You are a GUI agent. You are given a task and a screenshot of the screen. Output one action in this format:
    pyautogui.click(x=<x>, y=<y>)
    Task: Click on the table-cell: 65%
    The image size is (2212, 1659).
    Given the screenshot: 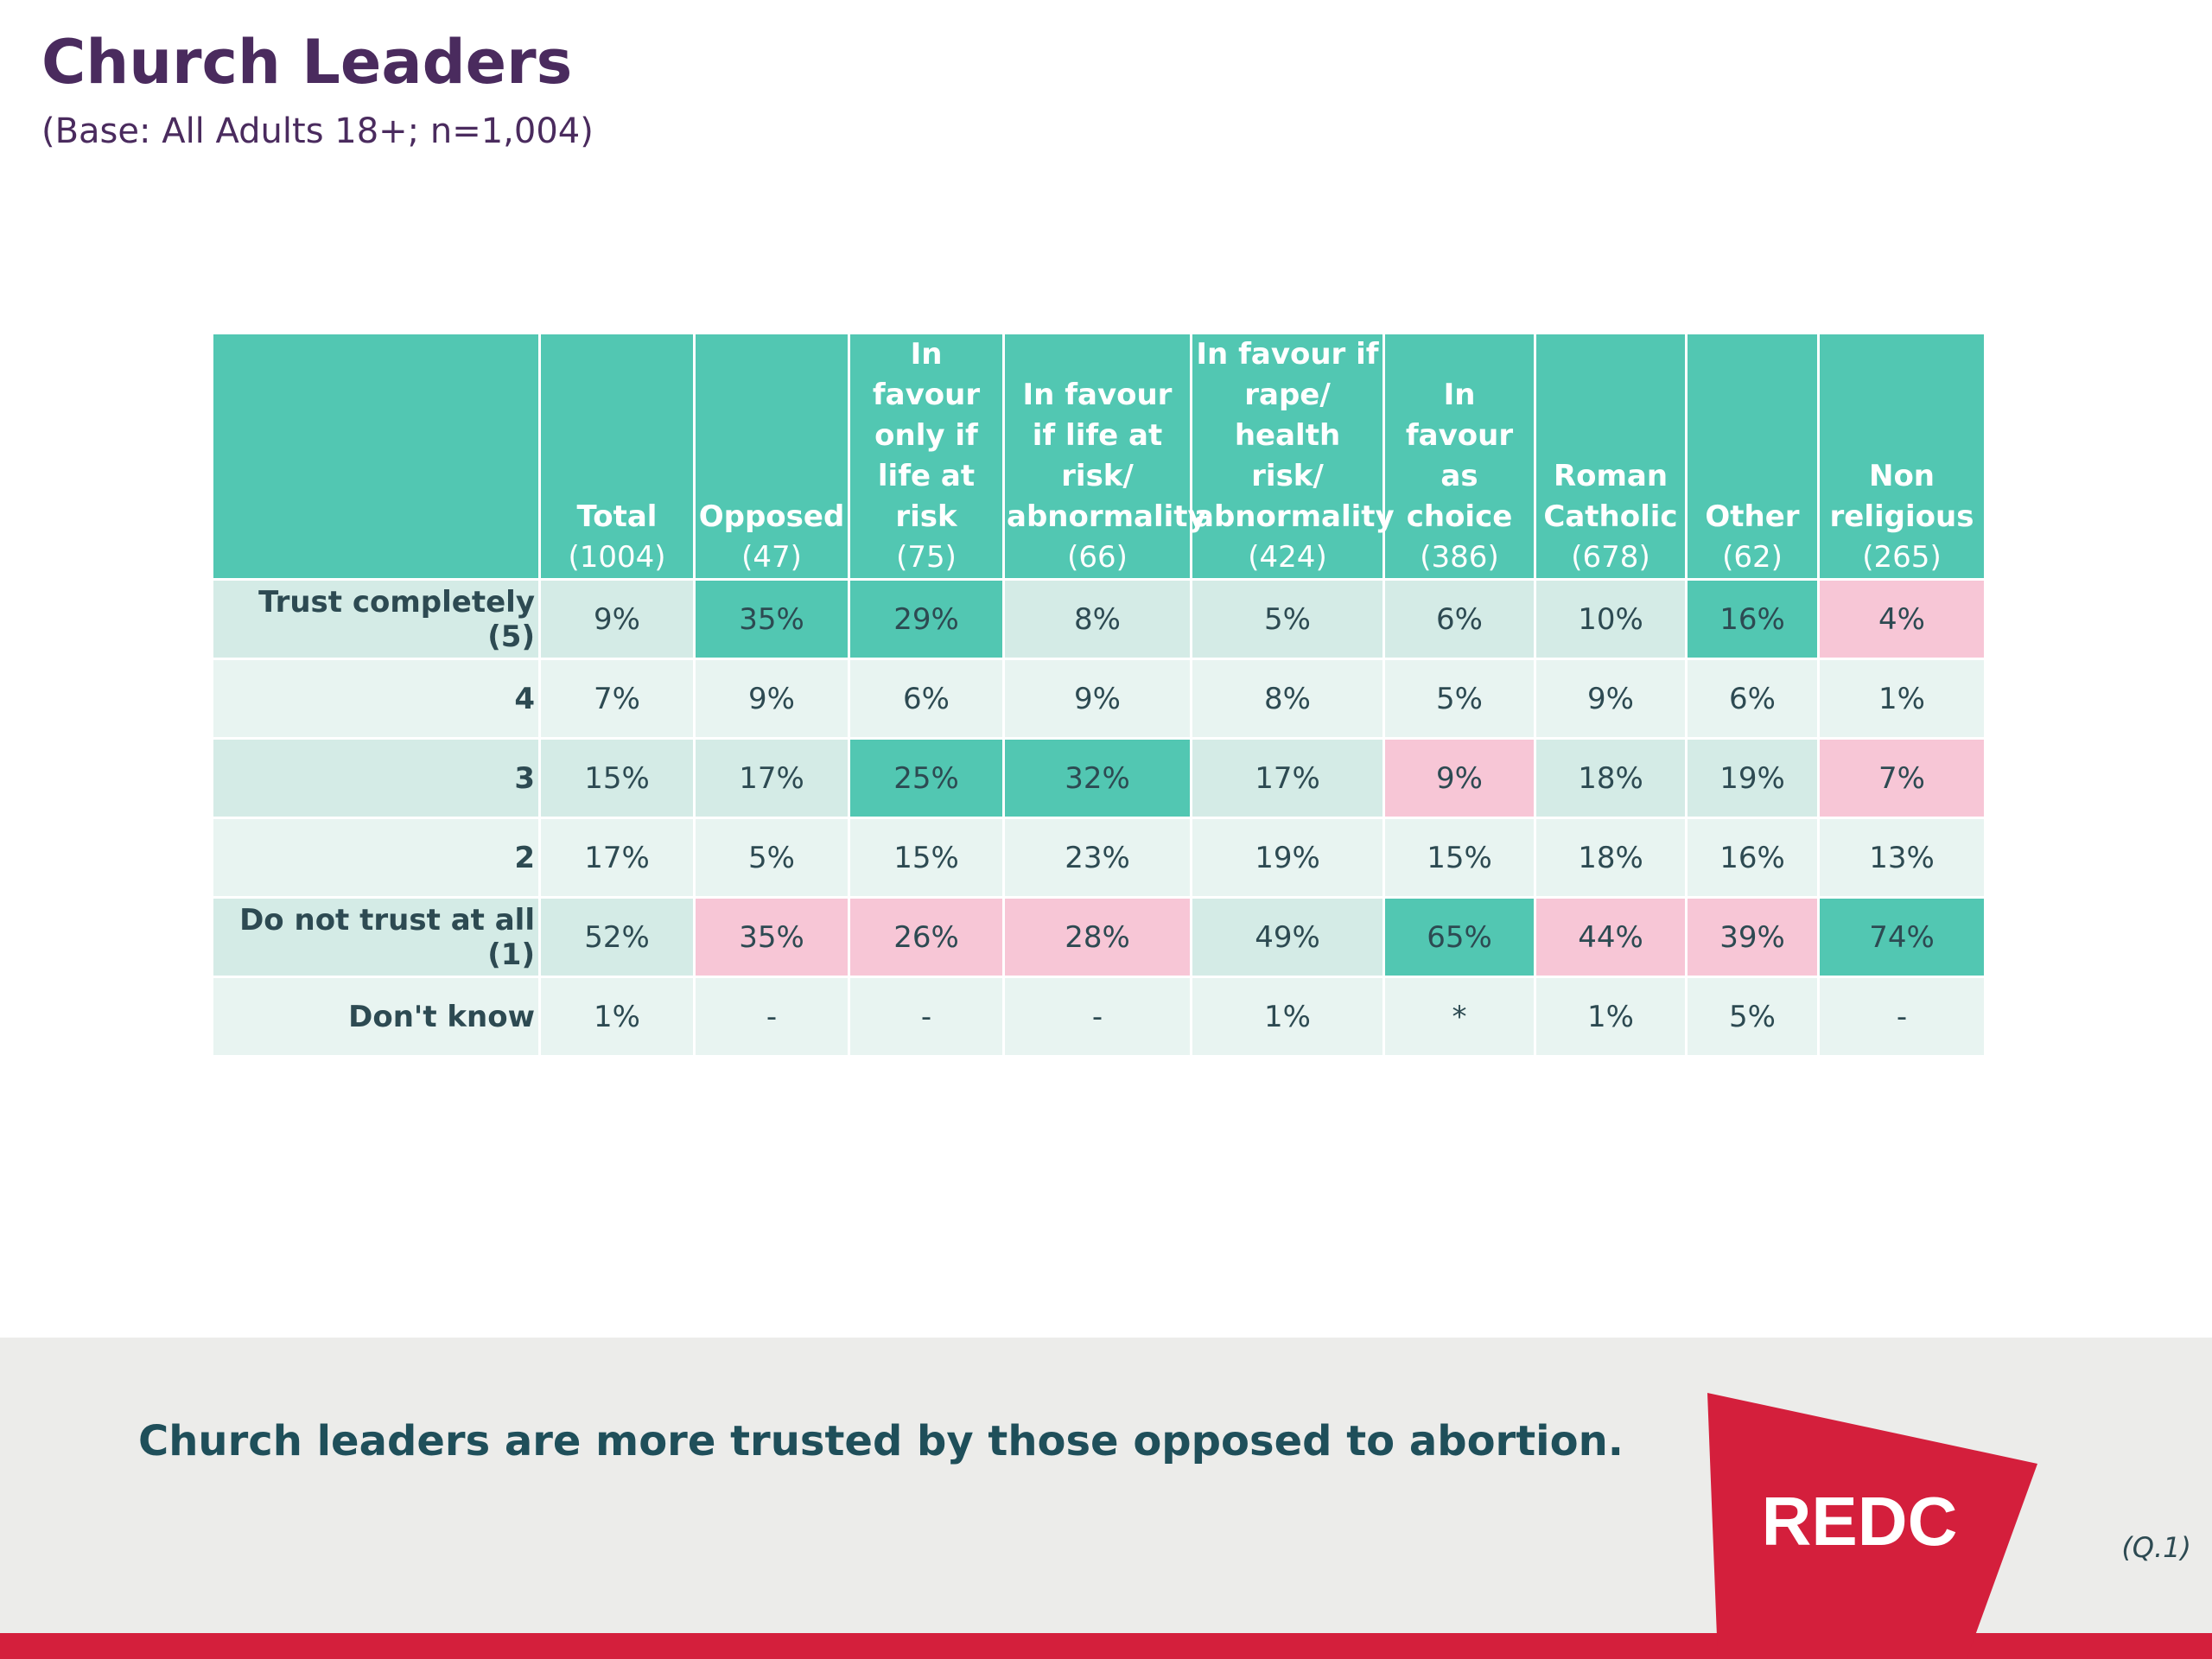 What is the action you would take?
    pyautogui.click(x=1459, y=937)
    